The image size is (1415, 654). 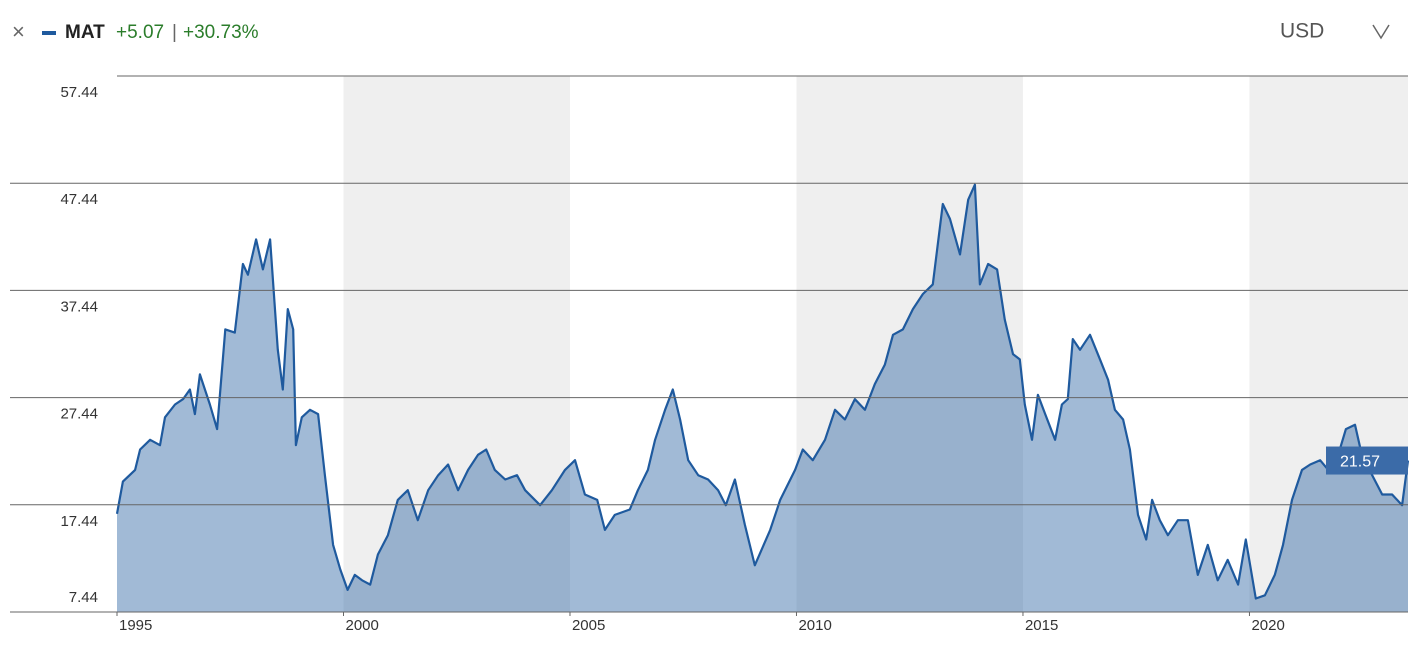 What do you see at coordinates (79, 521) in the screenshot?
I see `y-tick-label: 17.44` at bounding box center [79, 521].